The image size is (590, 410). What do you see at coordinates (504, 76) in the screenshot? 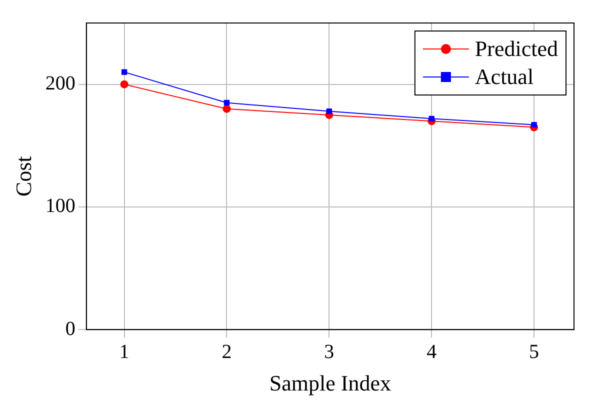
I see `legend-label: Actual` at bounding box center [504, 76].